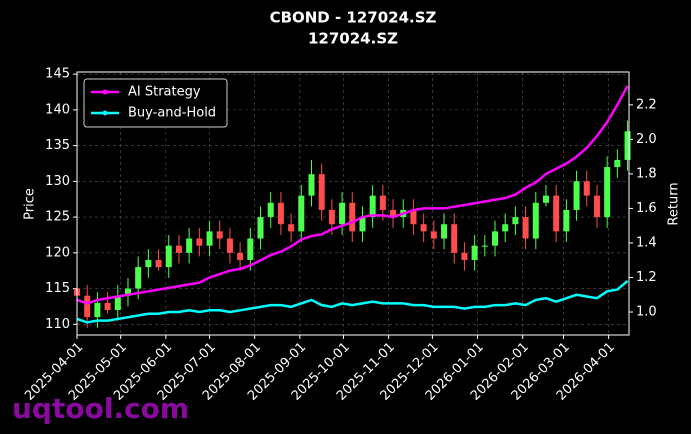  Describe the element at coordinates (57, 324) in the screenshot. I see `y-tick-label: 110` at that location.